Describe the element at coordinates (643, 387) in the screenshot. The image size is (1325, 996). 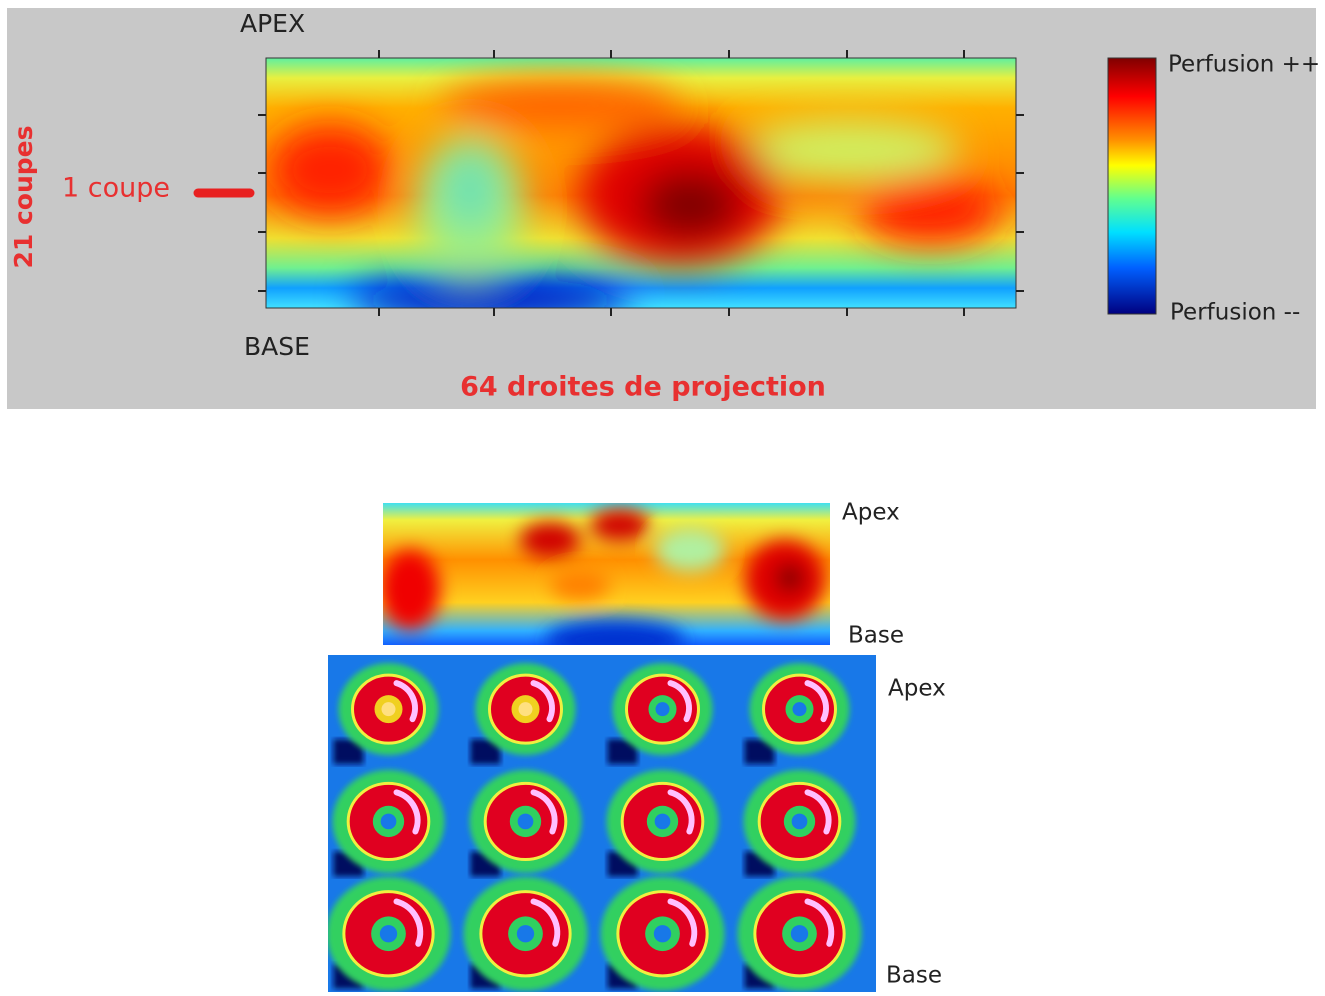
I see `columns-label: 64 droites de projection` at that location.